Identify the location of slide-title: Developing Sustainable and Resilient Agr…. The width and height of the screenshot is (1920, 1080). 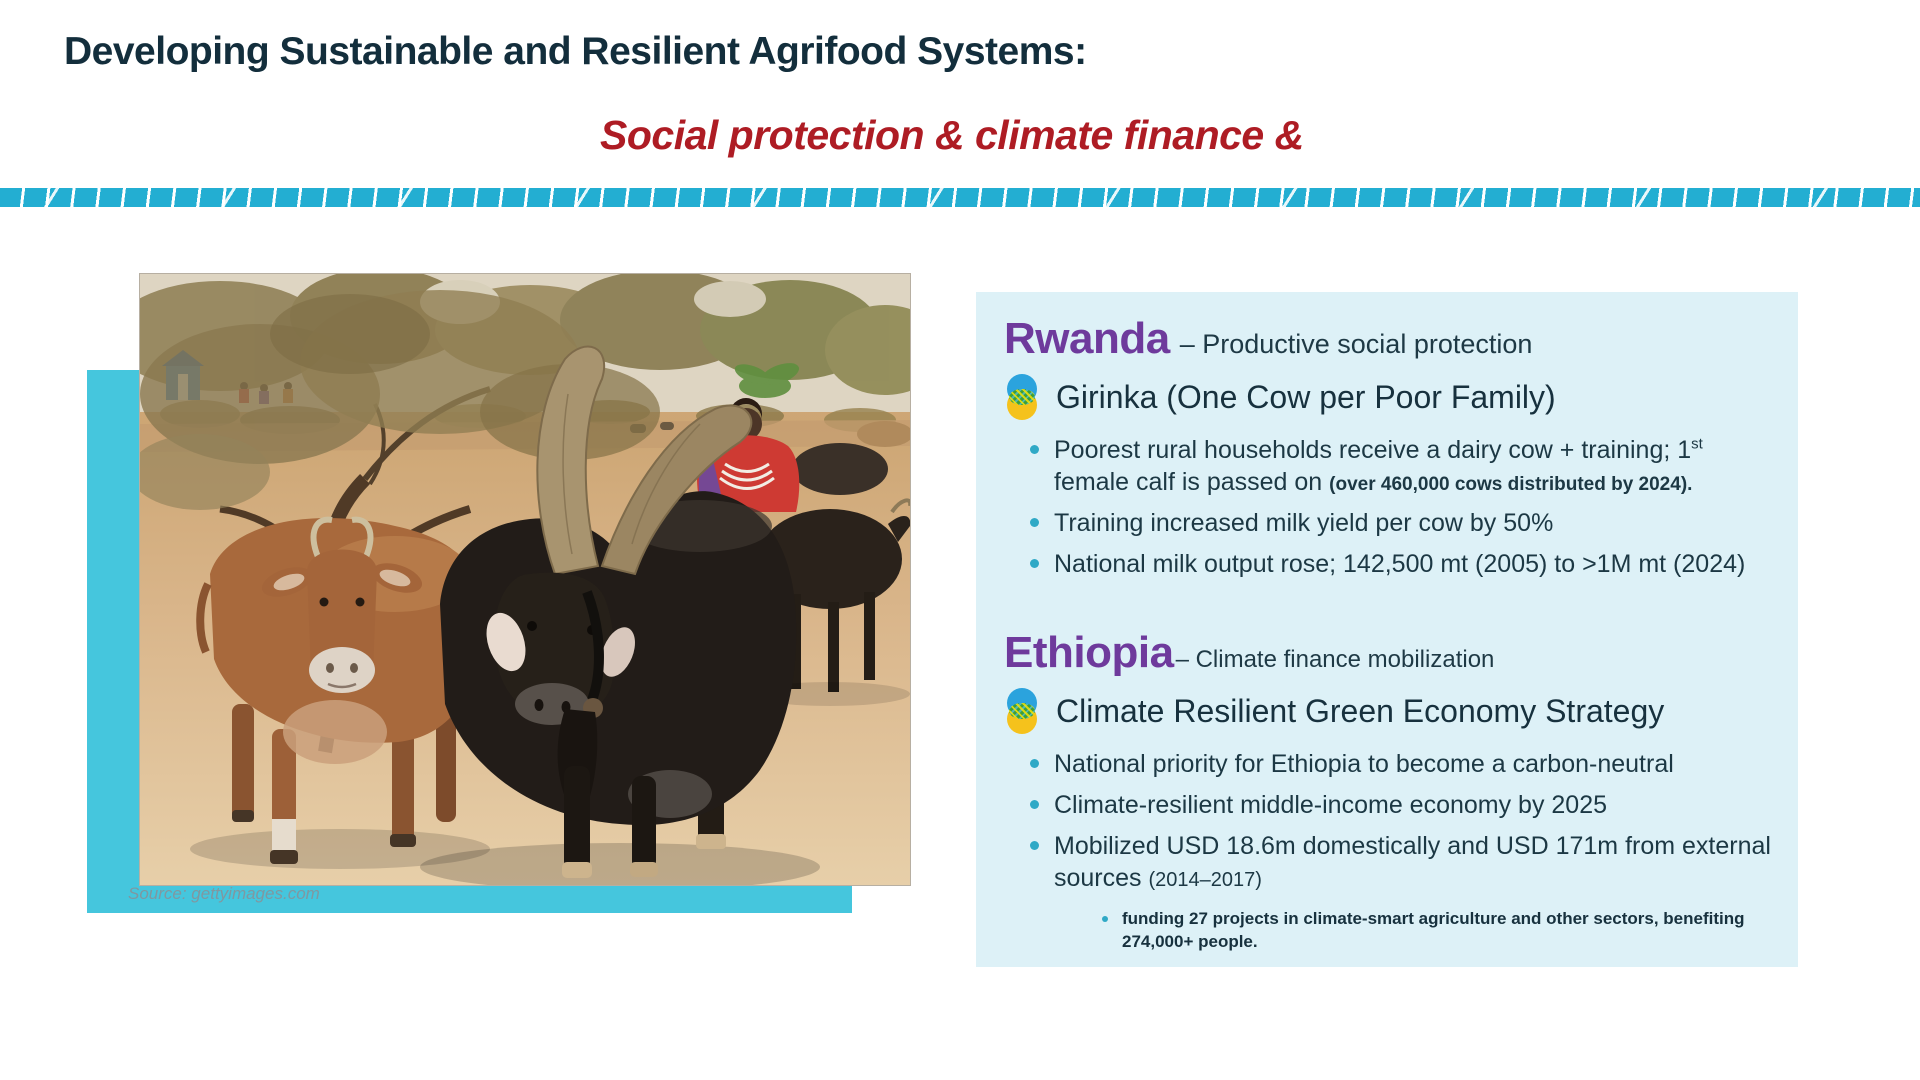
(575, 51).